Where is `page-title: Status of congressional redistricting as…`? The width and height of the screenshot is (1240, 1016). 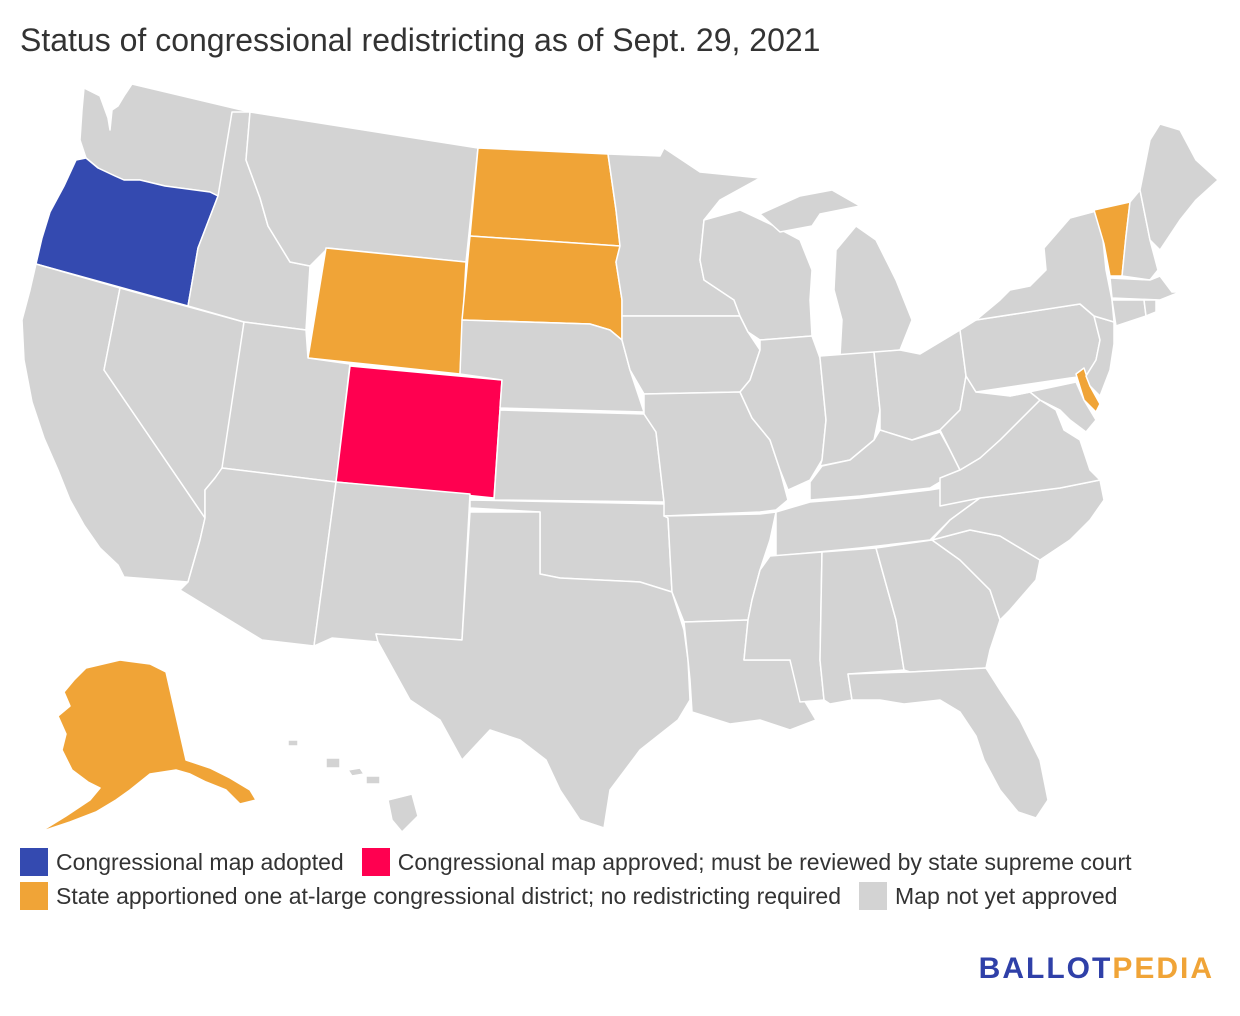
page-title: Status of congressional redistricting as… is located at coordinates (420, 40).